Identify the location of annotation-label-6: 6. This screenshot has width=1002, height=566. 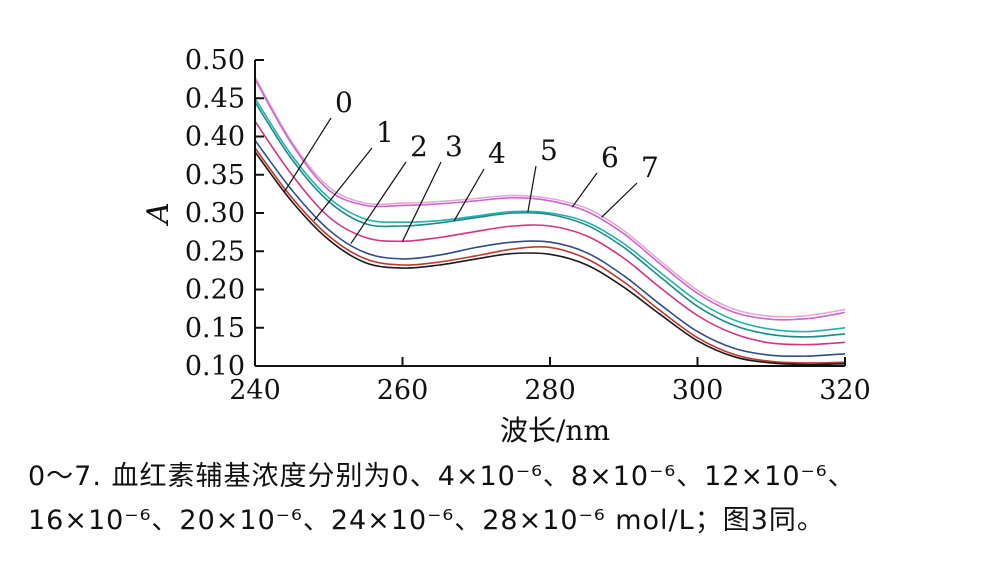
(610, 157).